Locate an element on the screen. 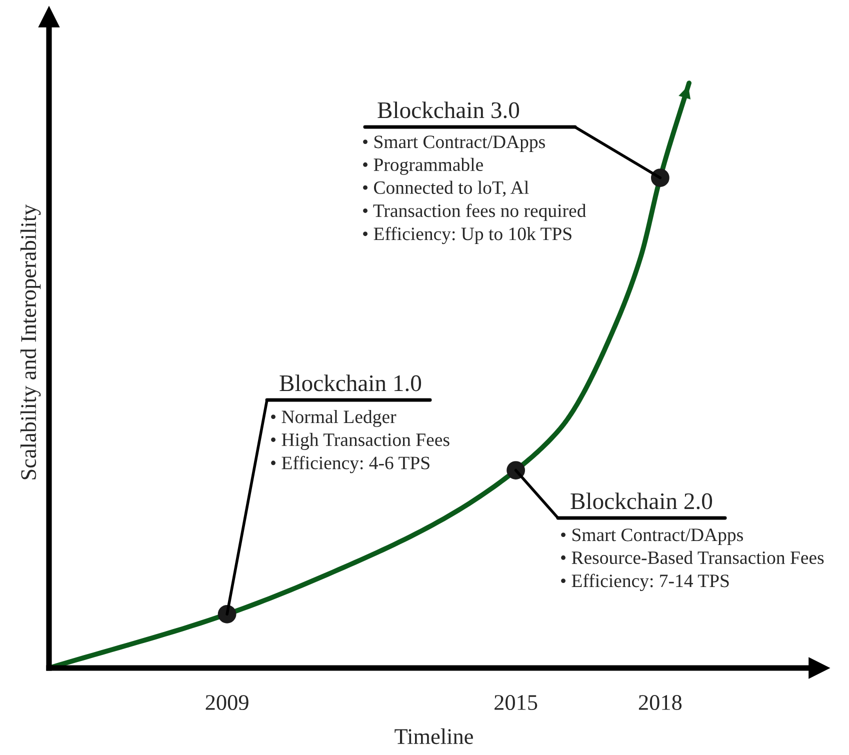  x-tick-label: 2015 is located at coordinates (516, 702).